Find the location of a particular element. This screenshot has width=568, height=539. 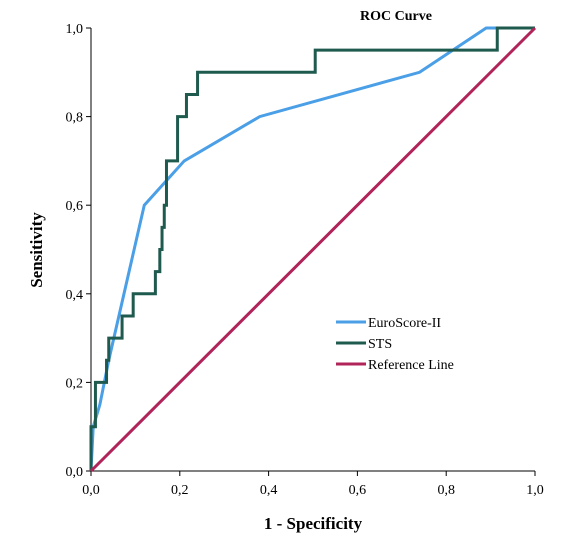

x-tick-label: 0,6 is located at coordinates (358, 490).